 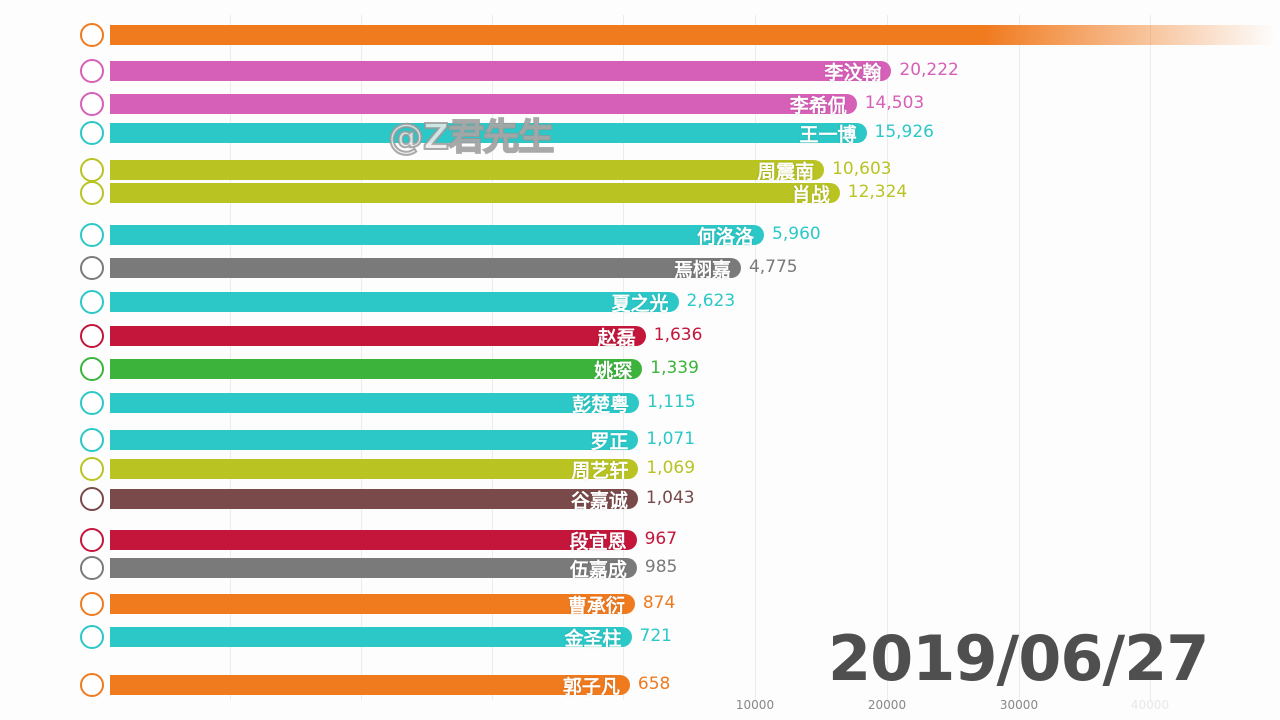 What do you see at coordinates (371, 638) in the screenshot?
I see `bar: 金圣柱` at bounding box center [371, 638].